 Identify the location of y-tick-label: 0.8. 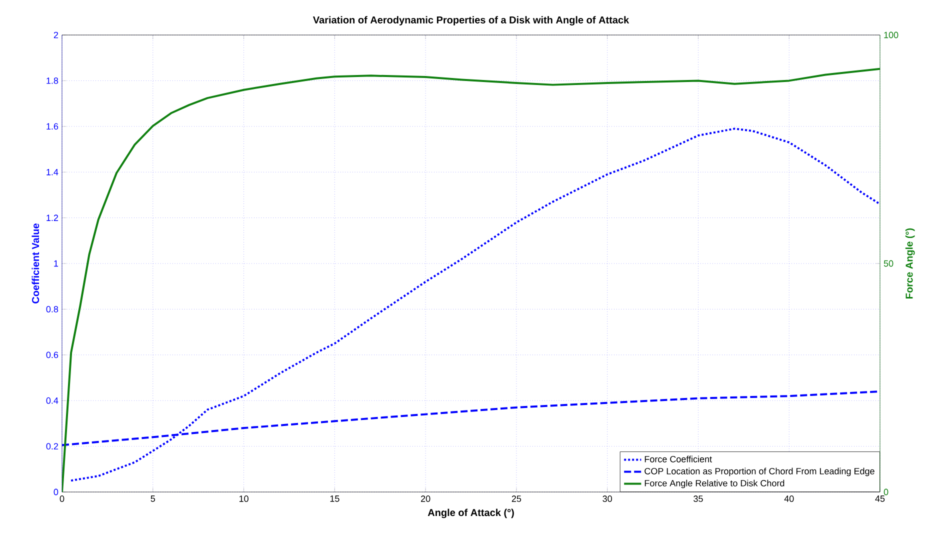
(52, 309).